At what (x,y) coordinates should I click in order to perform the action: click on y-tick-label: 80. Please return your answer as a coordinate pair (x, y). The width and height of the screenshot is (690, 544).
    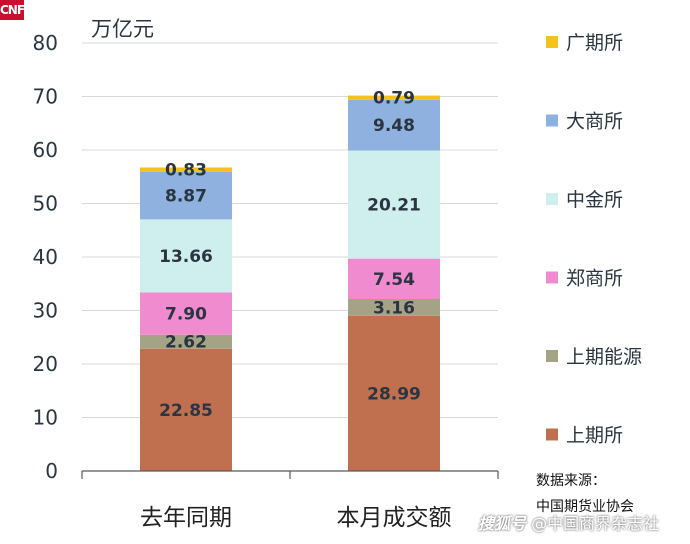
    Looking at the image, I should click on (45, 43).